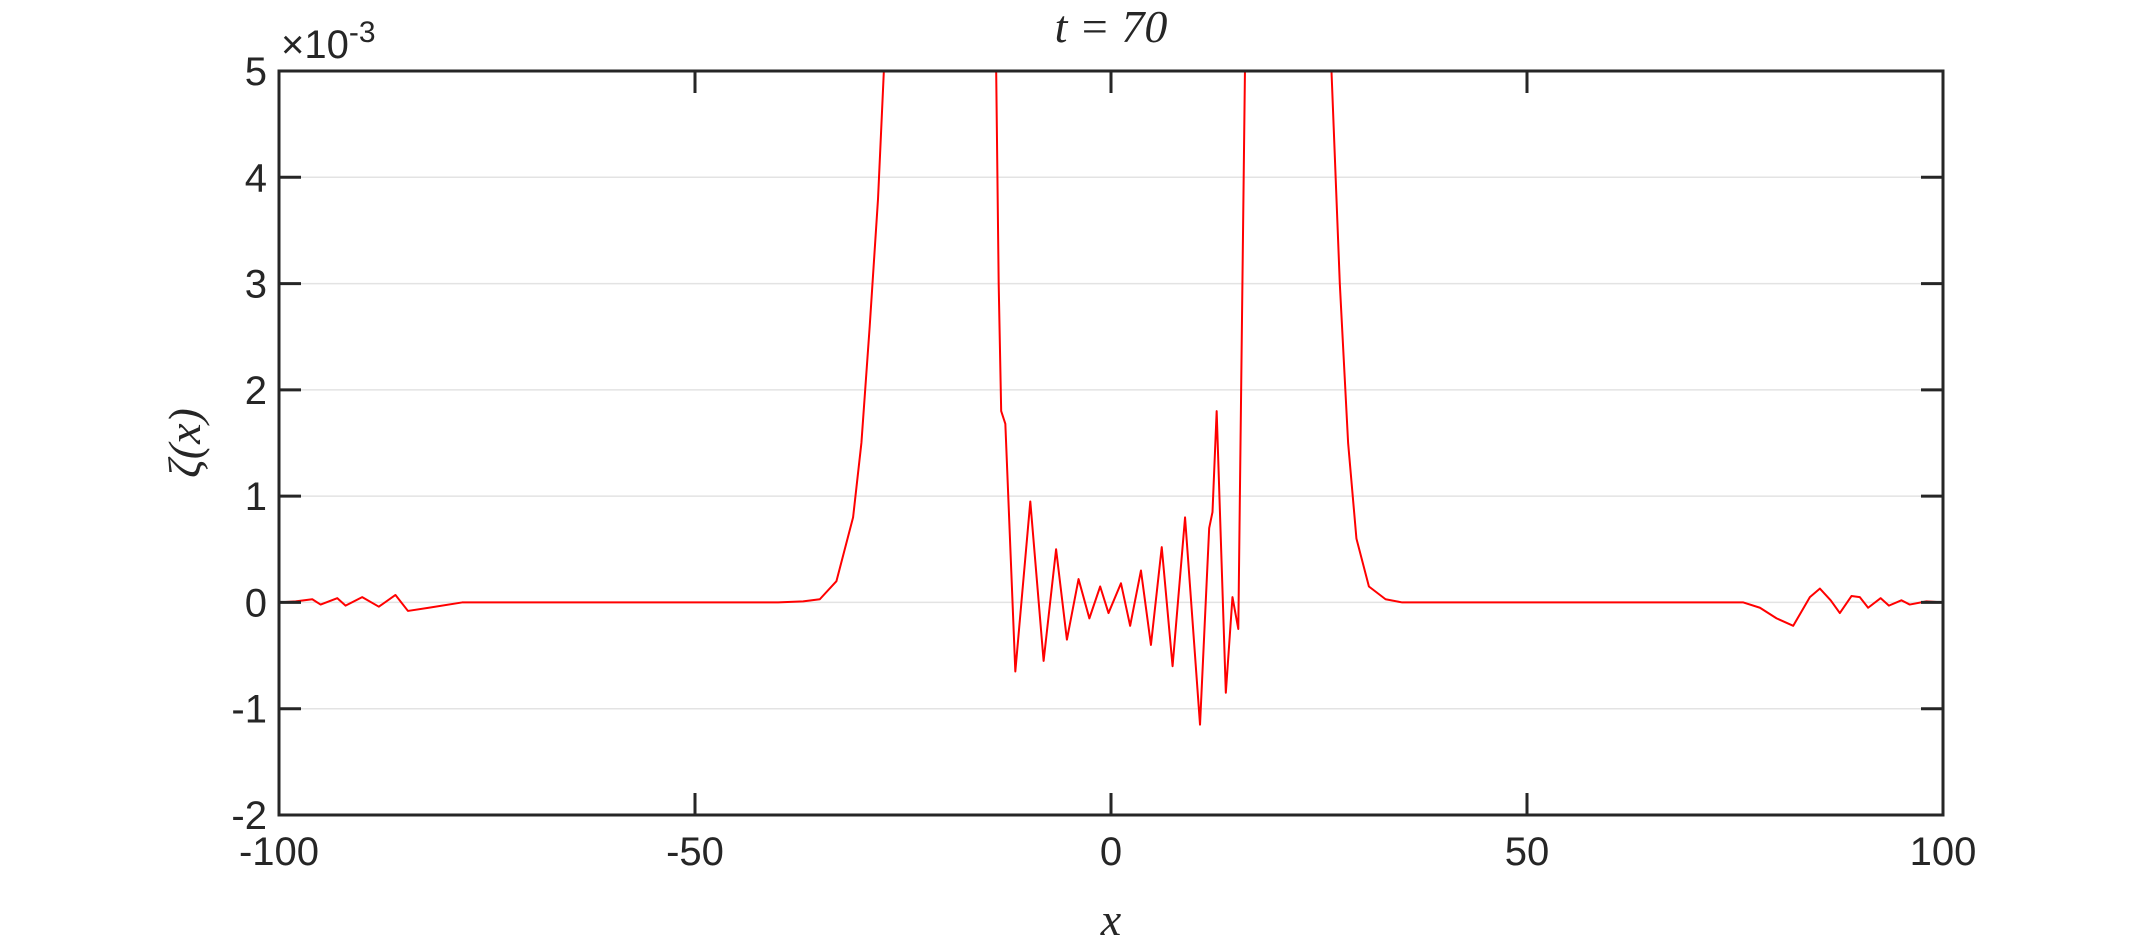  What do you see at coordinates (695, 852) in the screenshot?
I see `x-tick-label: -50` at bounding box center [695, 852].